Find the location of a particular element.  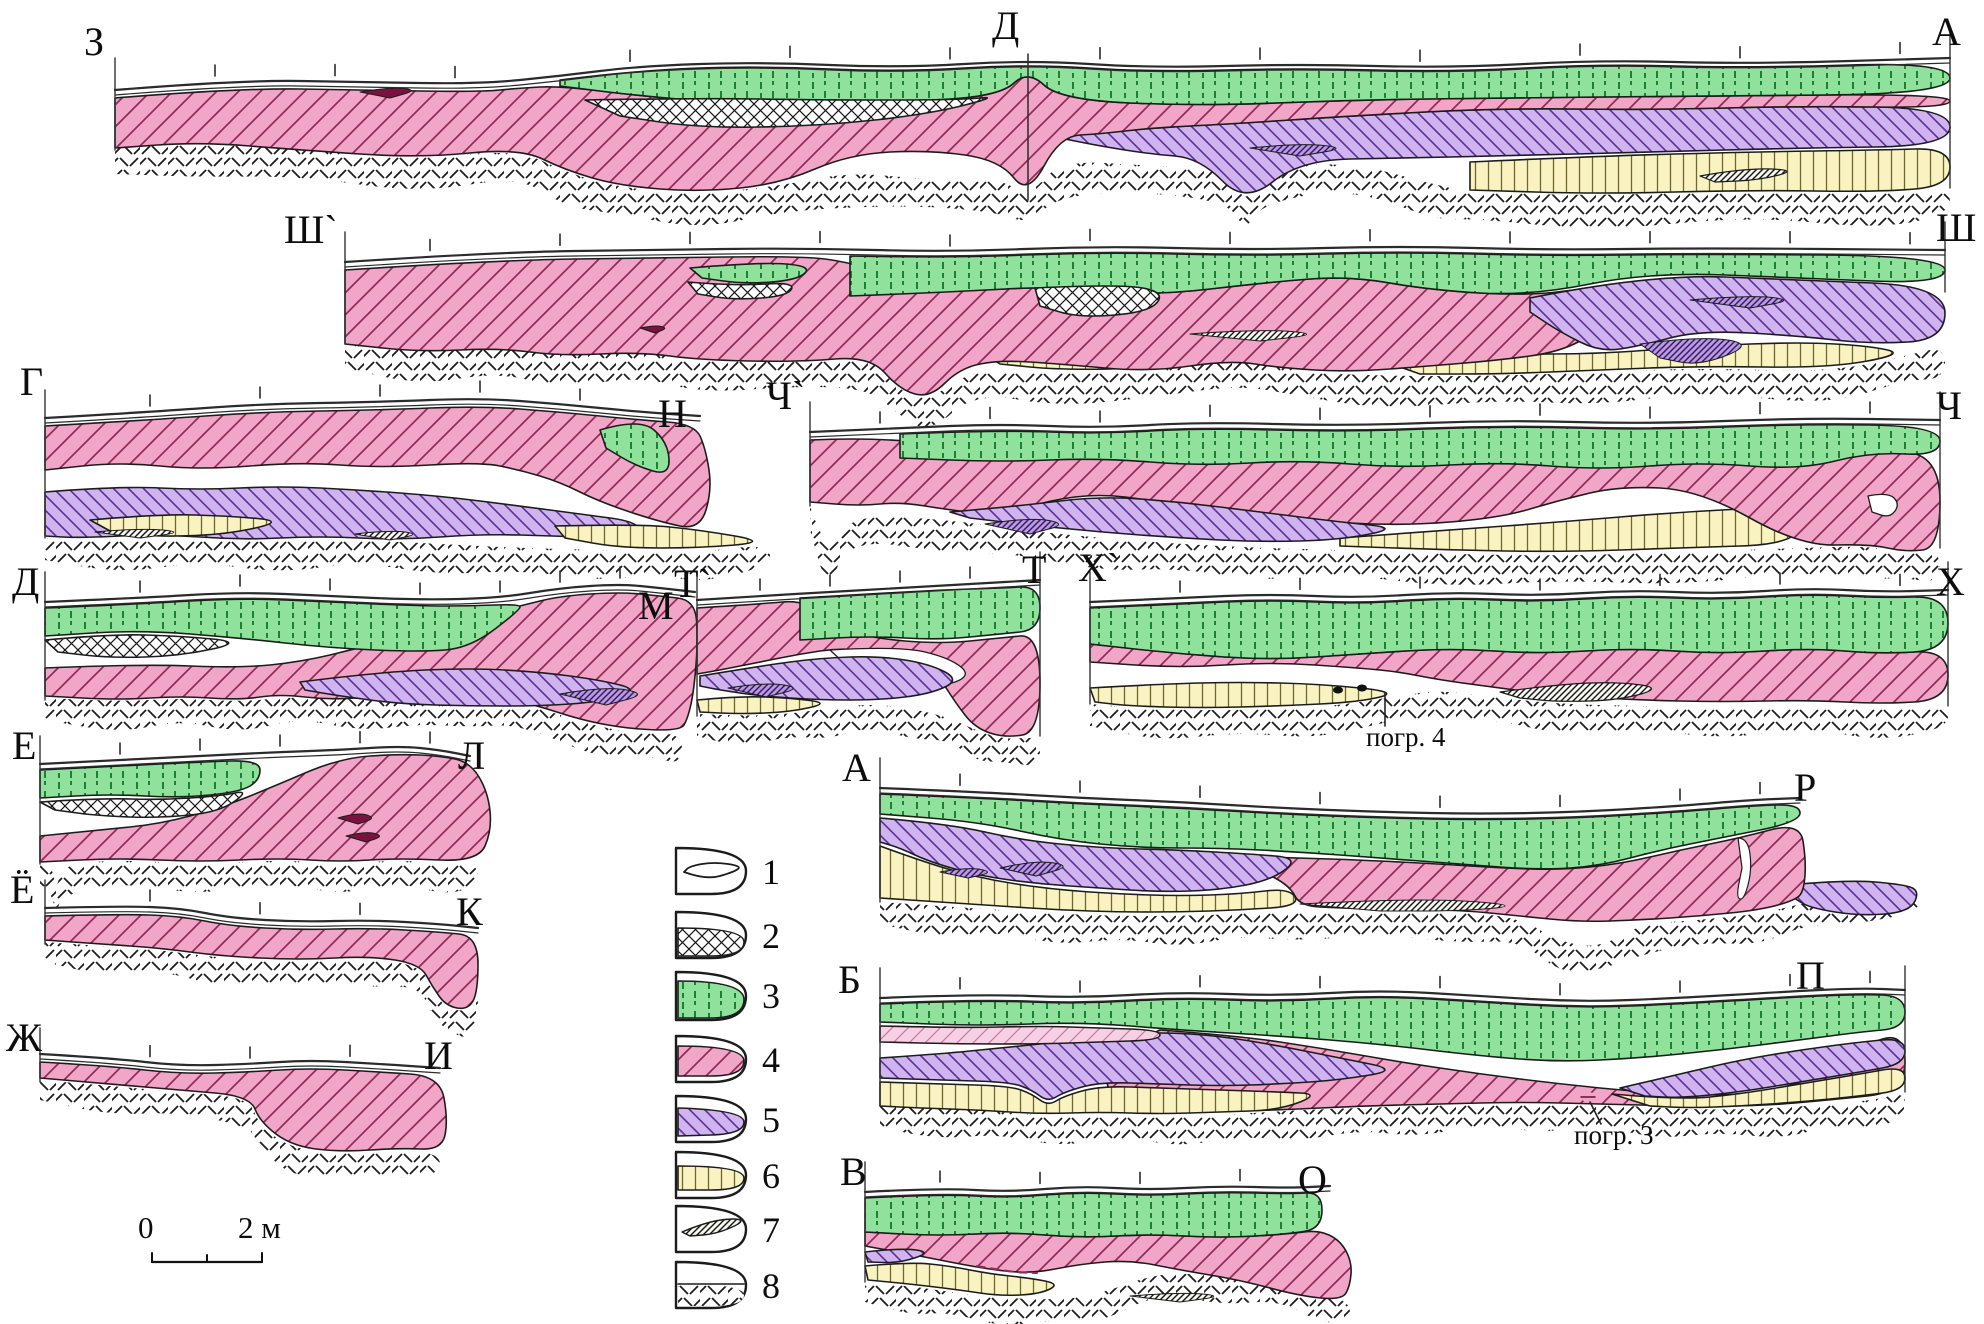

section-label-s9-right: К is located at coordinates (469, 911).